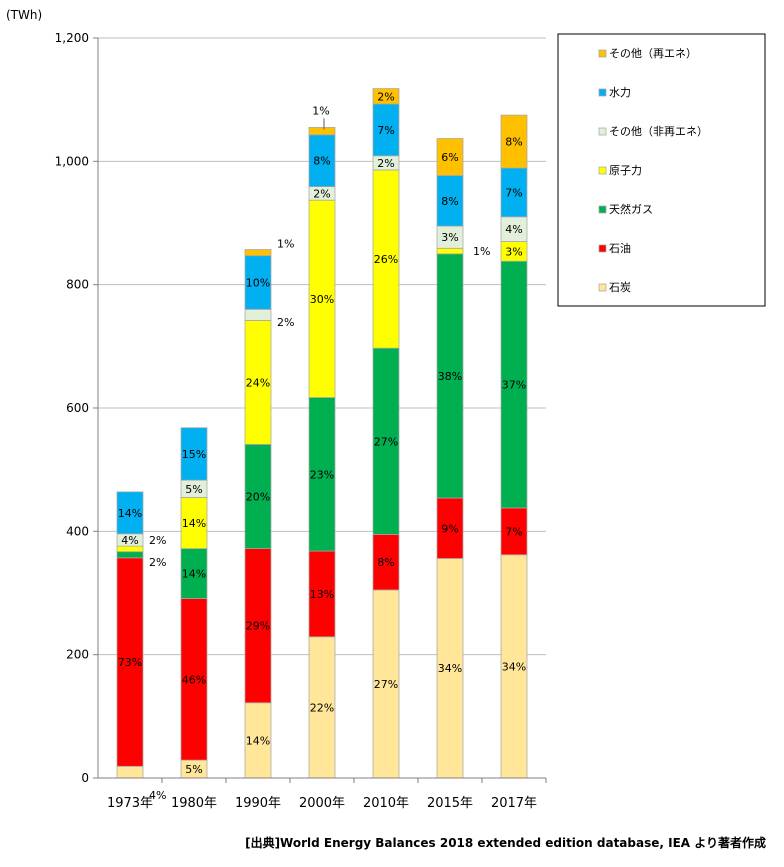 This screenshot has width=784, height=867. Describe the element at coordinates (258, 803) in the screenshot. I see `category-label: 1990年` at that location.